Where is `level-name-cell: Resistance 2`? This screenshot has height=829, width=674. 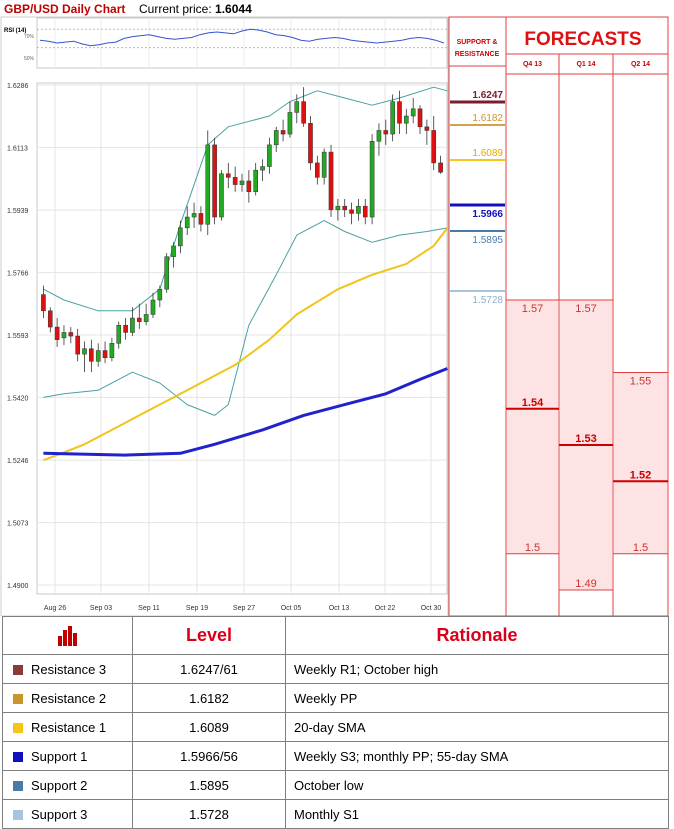
level-name-cell: Resistance 2 is located at coordinates (67, 698).